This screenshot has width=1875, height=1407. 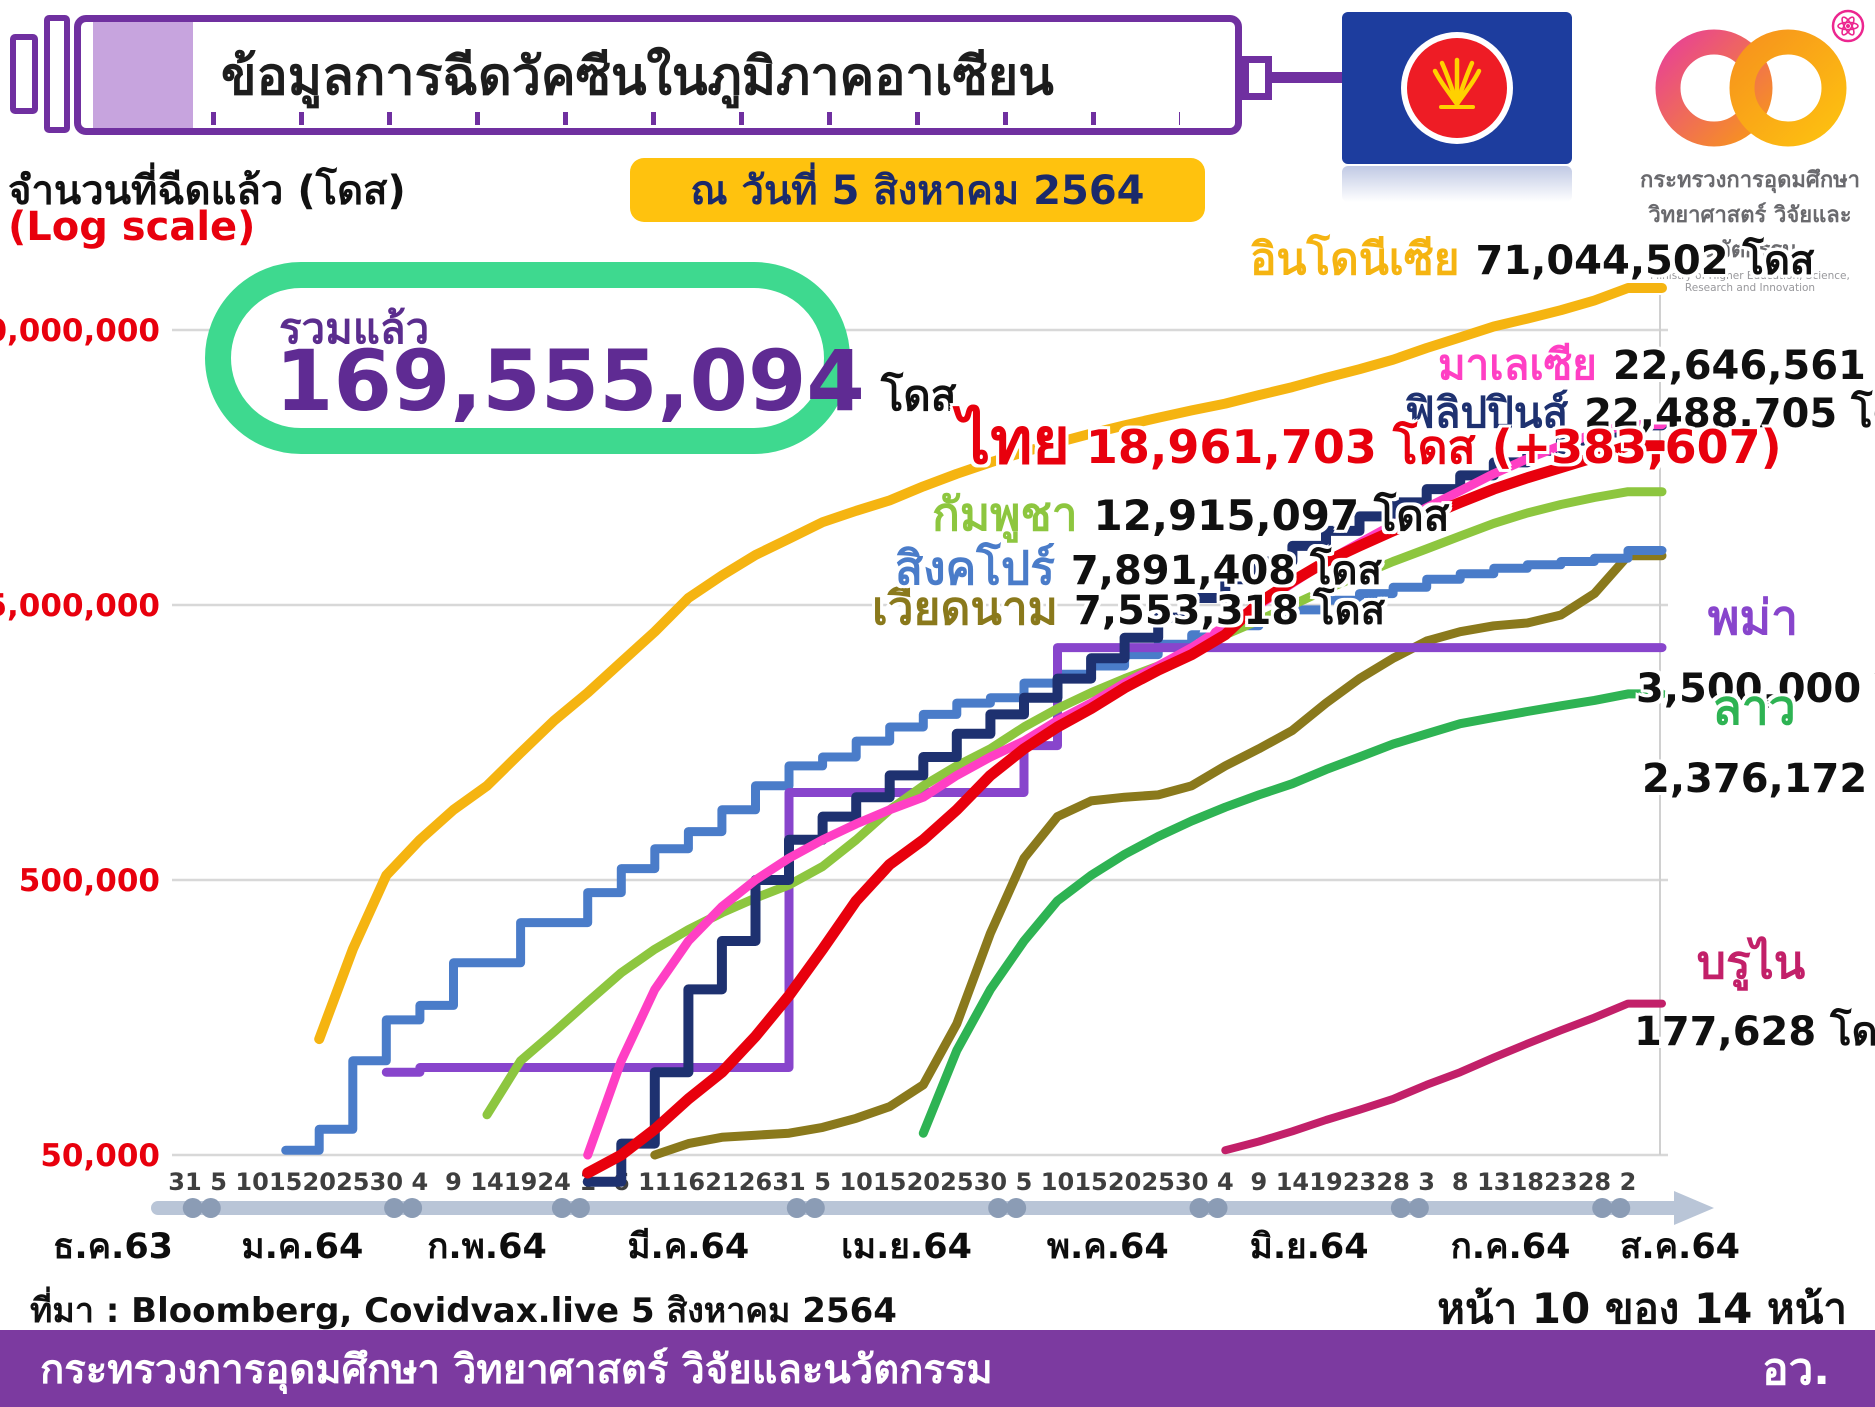 What do you see at coordinates (1750, 233) in the screenshot?
I see `mhesi-line2: วิทยาศาสตร์ วิจัยและนวัตกรรม` at bounding box center [1750, 233].